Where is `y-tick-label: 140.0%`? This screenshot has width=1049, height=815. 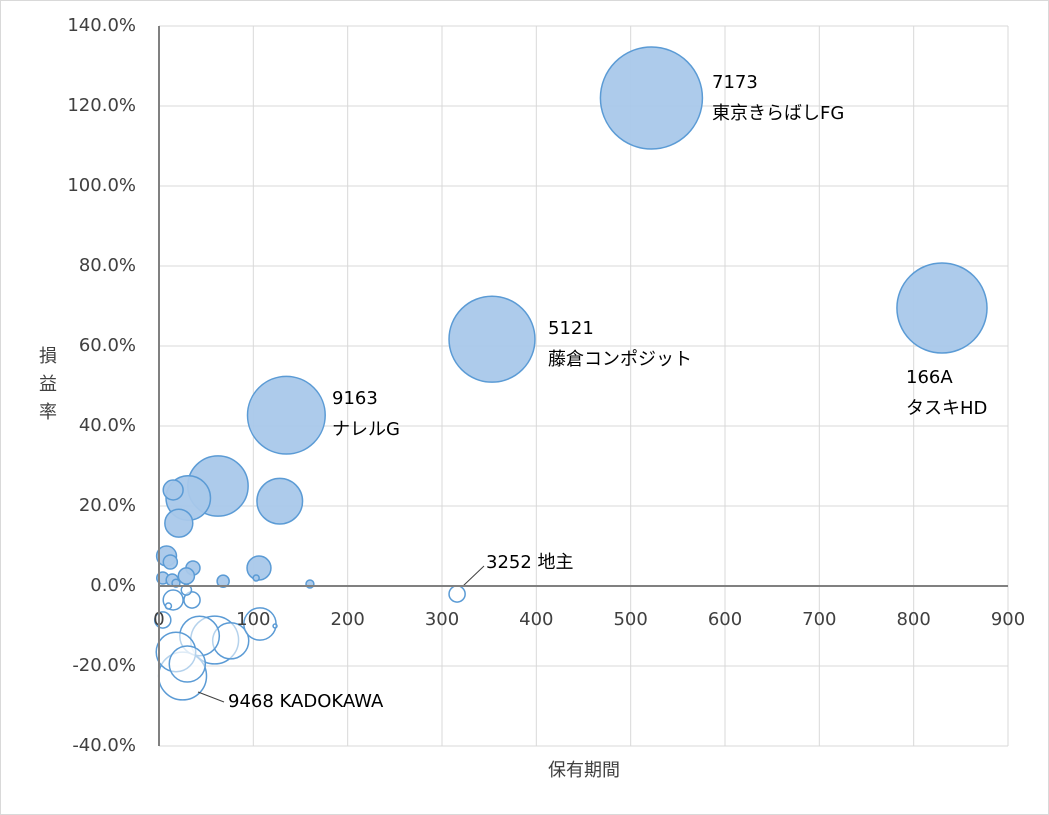 y-tick-label: 140.0% is located at coordinates (101, 25).